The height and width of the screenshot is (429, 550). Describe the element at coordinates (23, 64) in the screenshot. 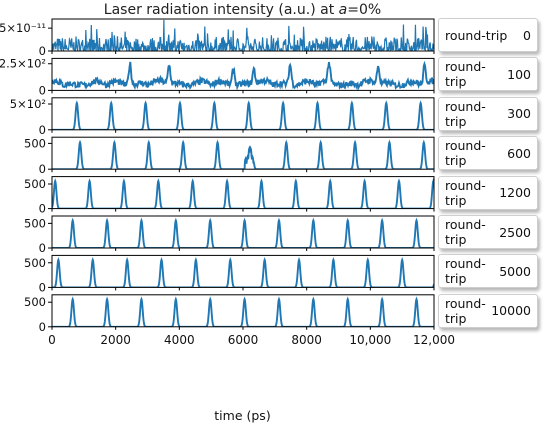

I see `y-tick-label-2-1: 2.5×10²` at that location.